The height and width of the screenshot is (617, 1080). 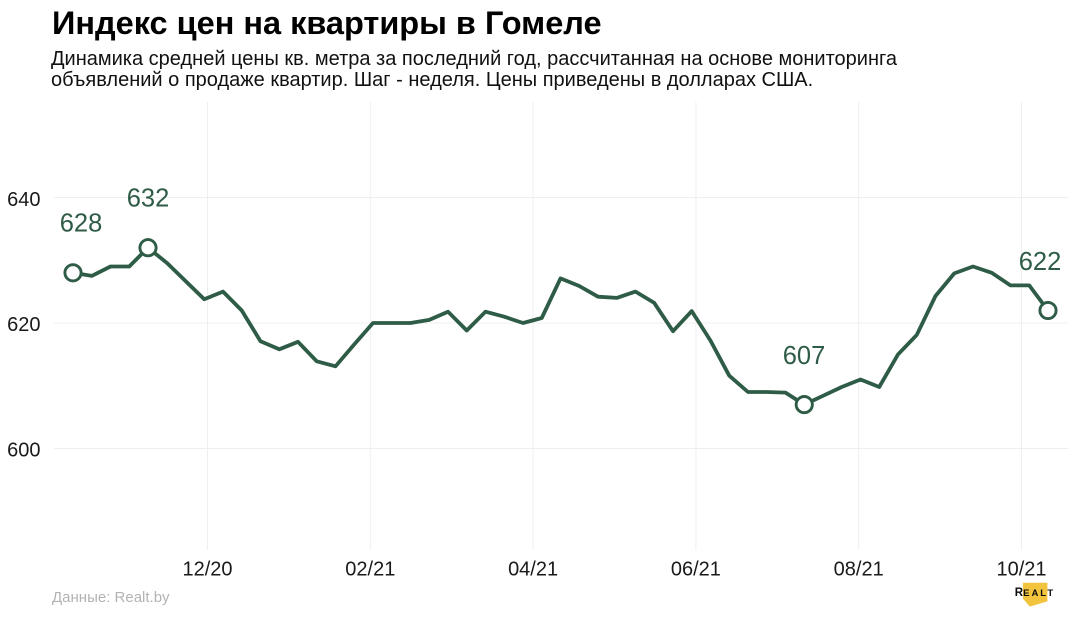 I want to click on svg-text: 620, so click(x=23, y=325).